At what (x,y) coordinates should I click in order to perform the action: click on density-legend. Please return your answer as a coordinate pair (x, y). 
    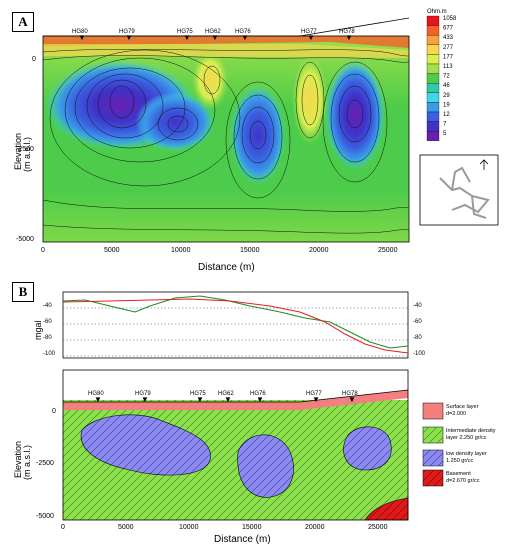
    Looking at the image, I should click on (433, 444).